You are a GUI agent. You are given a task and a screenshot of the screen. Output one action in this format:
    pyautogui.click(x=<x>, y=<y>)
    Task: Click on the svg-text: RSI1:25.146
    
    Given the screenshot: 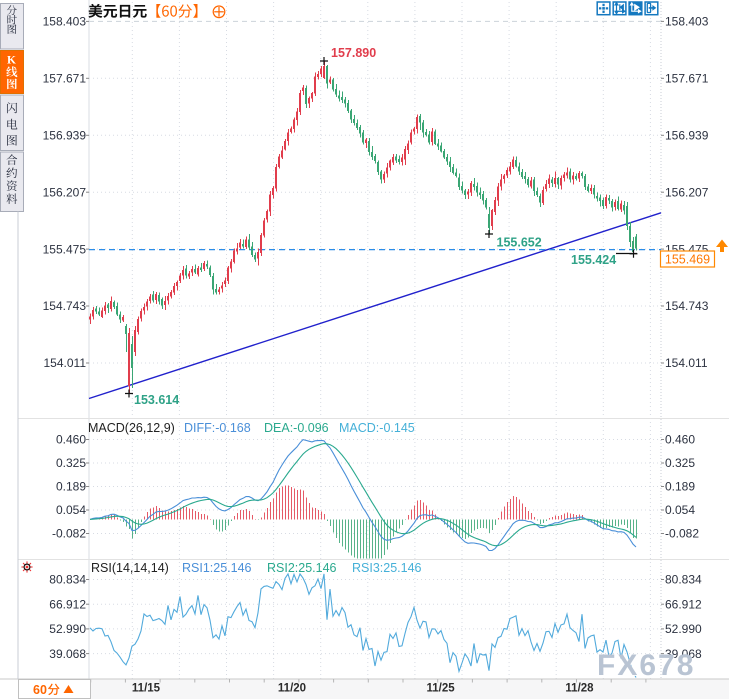 What is the action you would take?
    pyautogui.click(x=217, y=568)
    